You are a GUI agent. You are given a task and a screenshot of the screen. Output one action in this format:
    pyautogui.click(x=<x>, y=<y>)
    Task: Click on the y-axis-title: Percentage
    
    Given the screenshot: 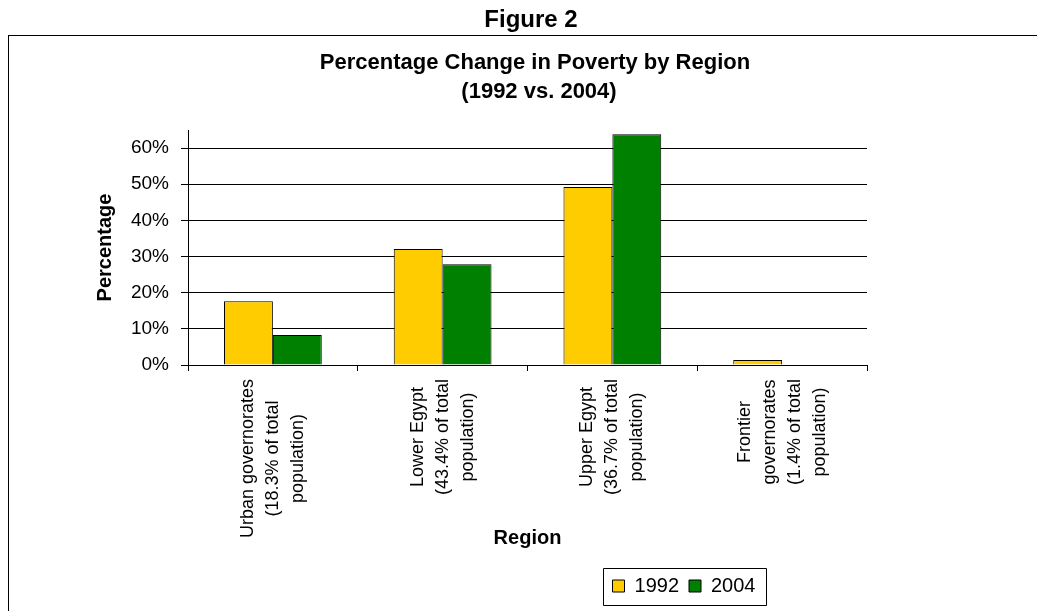 What is the action you would take?
    pyautogui.click(x=103, y=247)
    